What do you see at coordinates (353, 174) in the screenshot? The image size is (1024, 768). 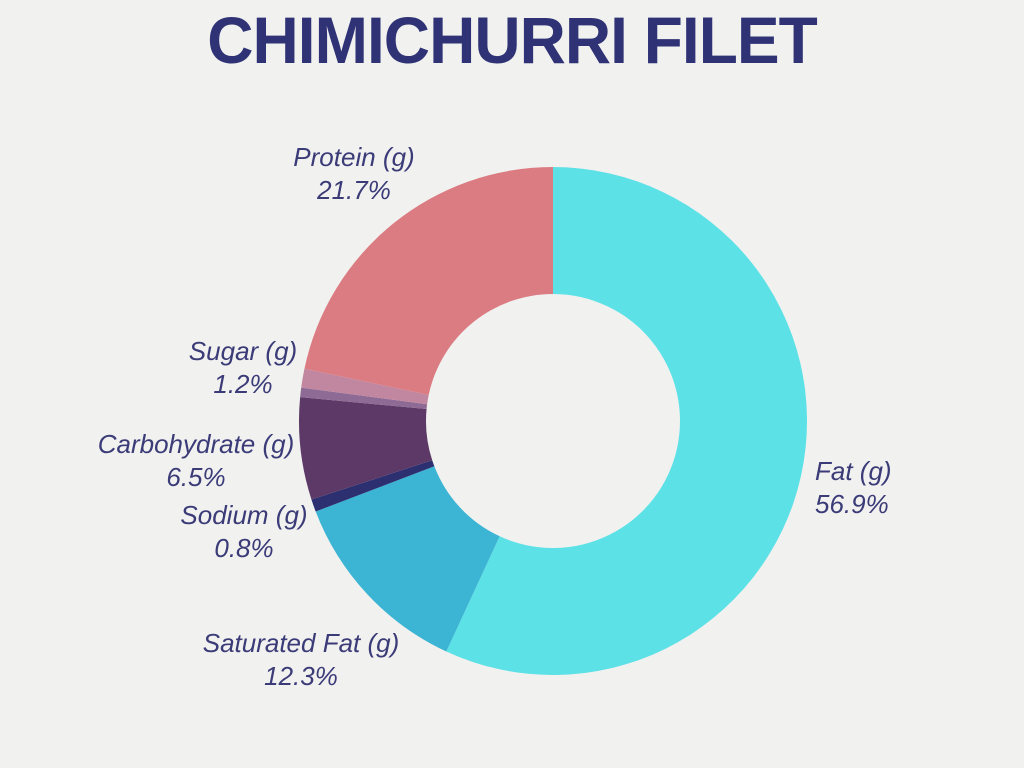 I see `label-protein: Protein (g) 21.7%` at bounding box center [353, 174].